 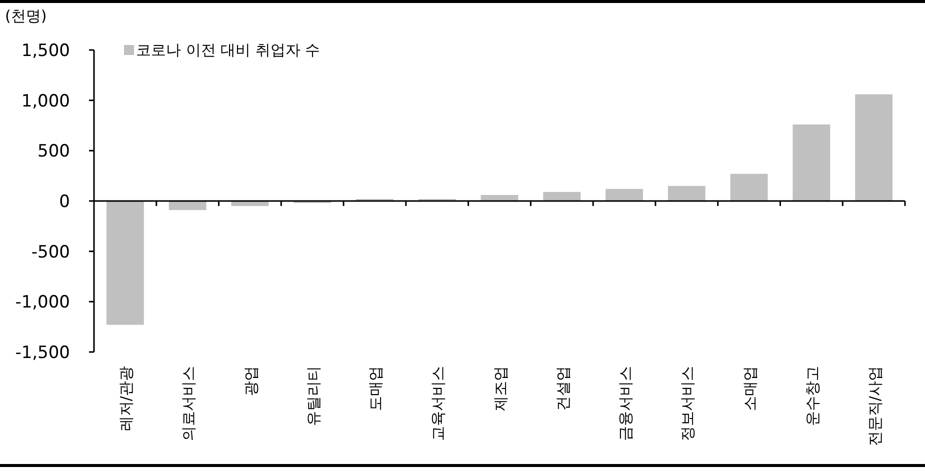 What do you see at coordinates (875, 406) in the screenshot?
I see `x-tick-label: 전문직/사업` at bounding box center [875, 406].